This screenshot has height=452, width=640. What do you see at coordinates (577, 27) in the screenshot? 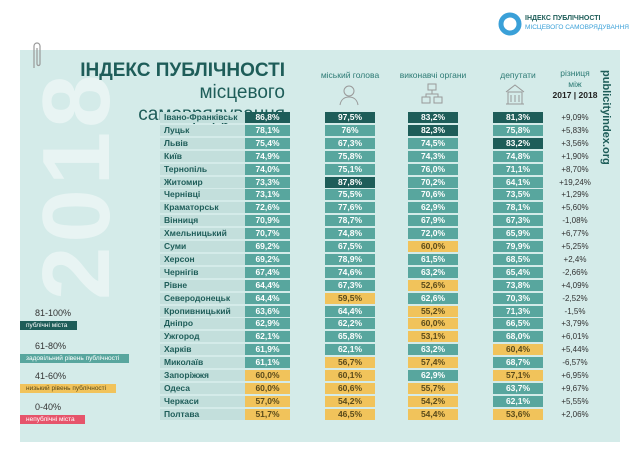
I see `logo-line2: МІСЦЕВОГО САМОВРЯДУВАННЯ` at bounding box center [577, 27].